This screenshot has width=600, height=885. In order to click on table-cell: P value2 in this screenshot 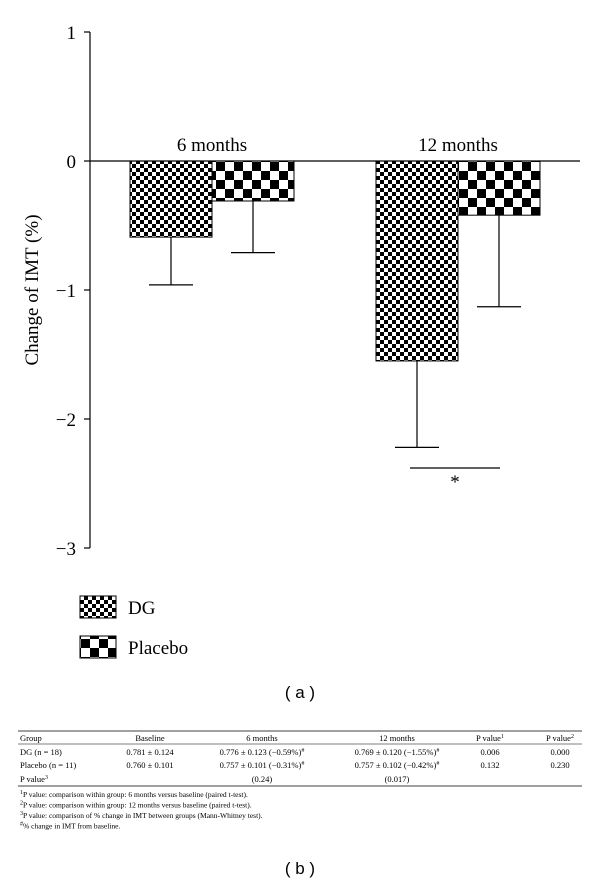, I will do `click(560, 738)`.